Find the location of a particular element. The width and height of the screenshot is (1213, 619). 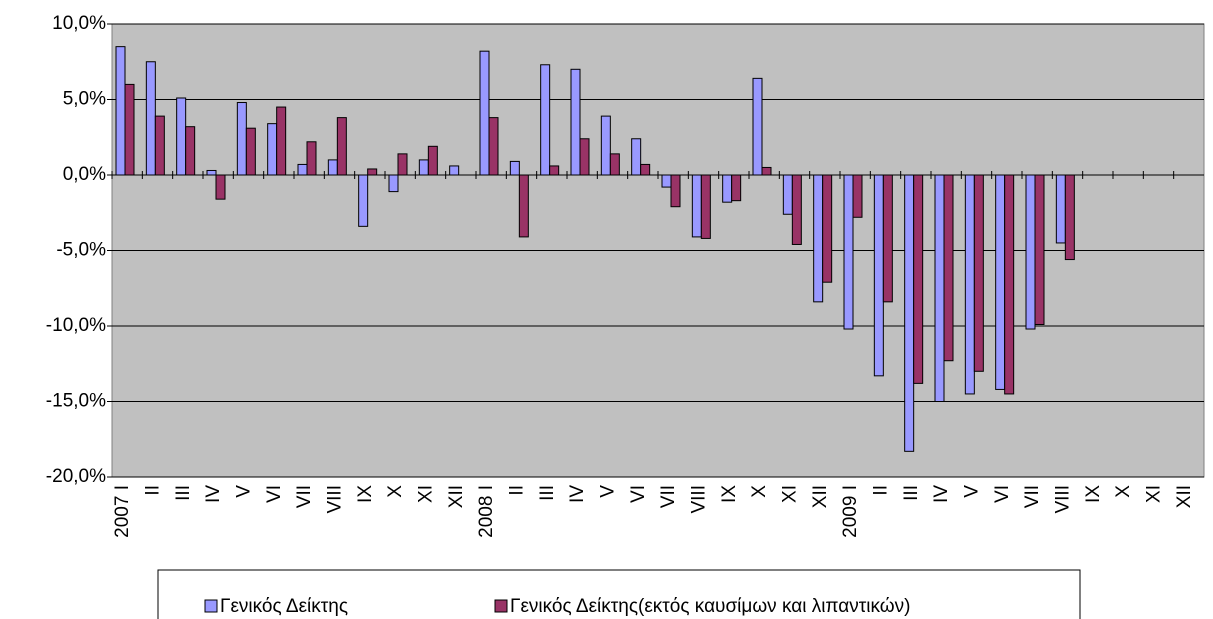

legend-label: Γενικός Δείκτης is located at coordinates (284, 606).